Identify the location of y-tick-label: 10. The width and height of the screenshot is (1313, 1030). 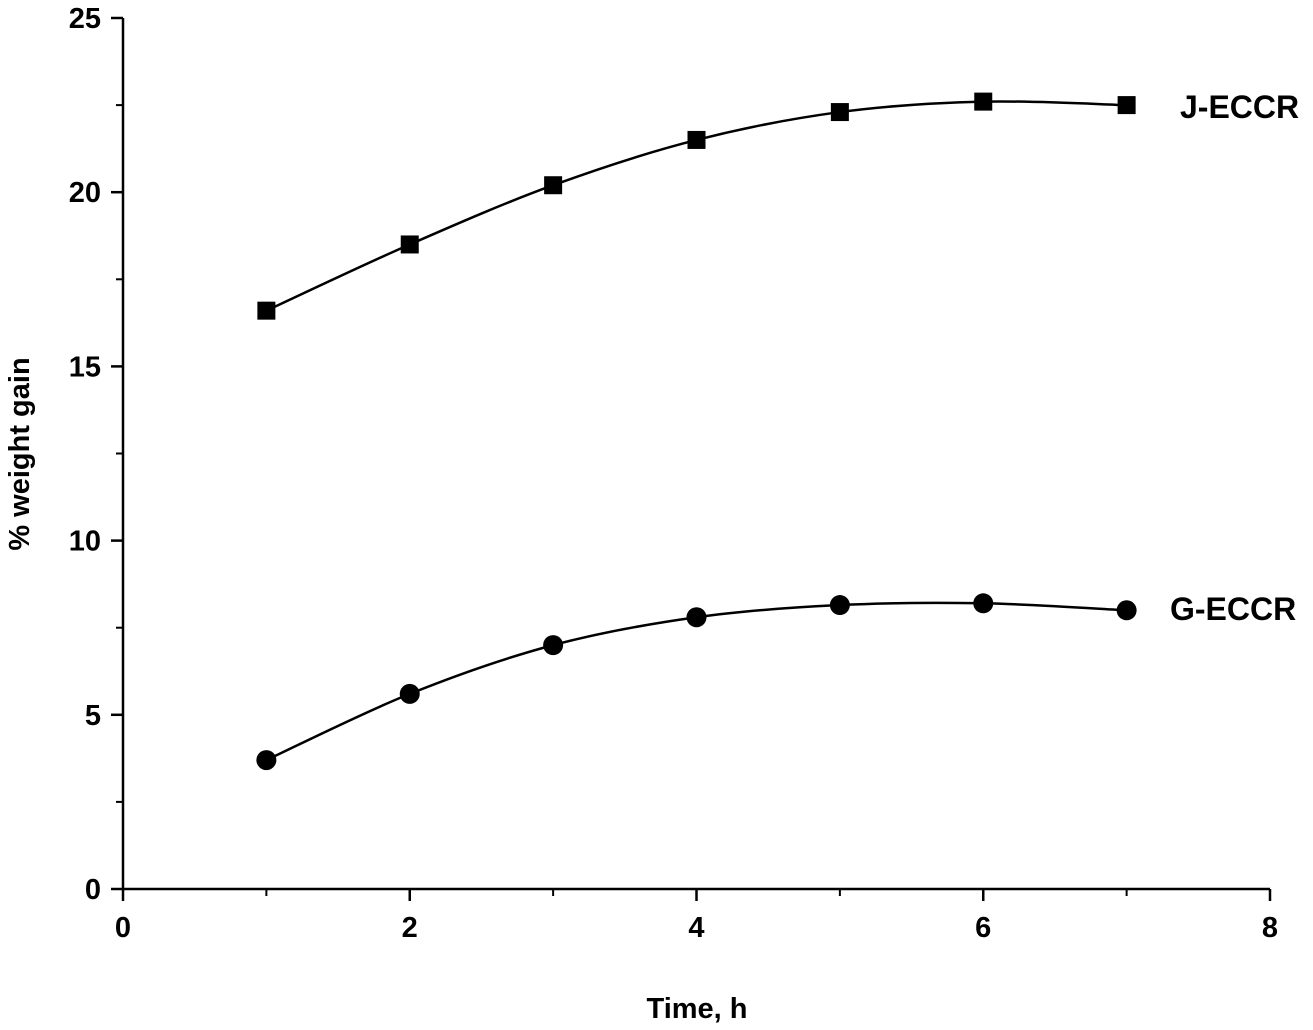
(85, 542).